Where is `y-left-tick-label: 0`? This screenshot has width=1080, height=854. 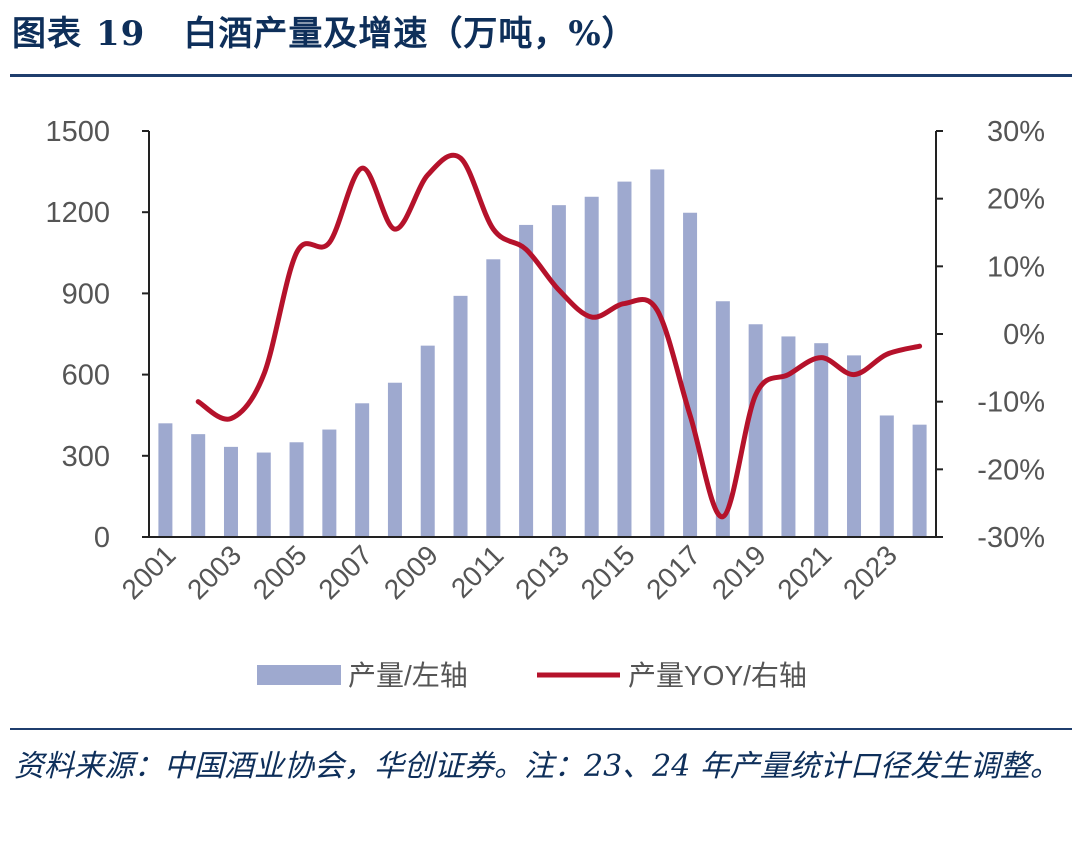
y-left-tick-label: 0 is located at coordinates (102, 538).